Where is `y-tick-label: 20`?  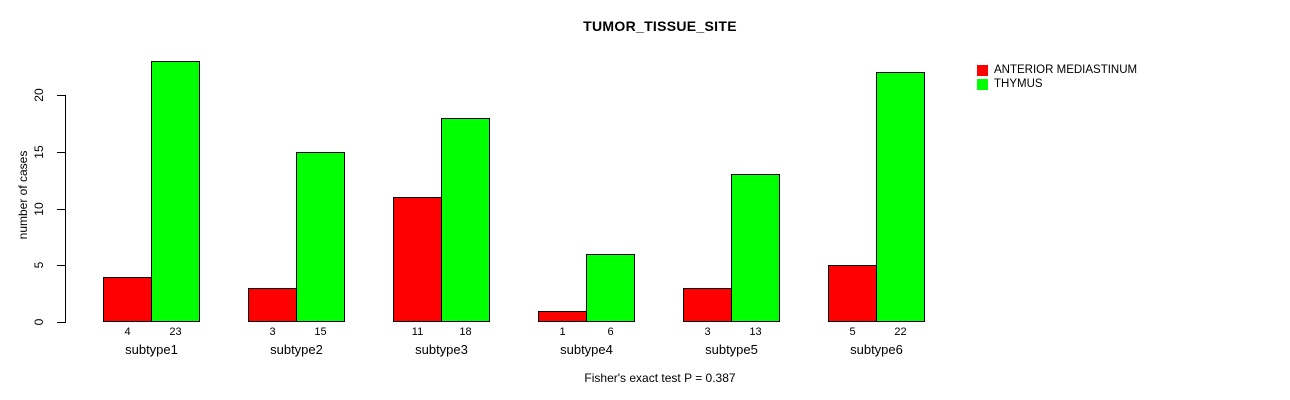
y-tick-label: 20 is located at coordinates (39, 95).